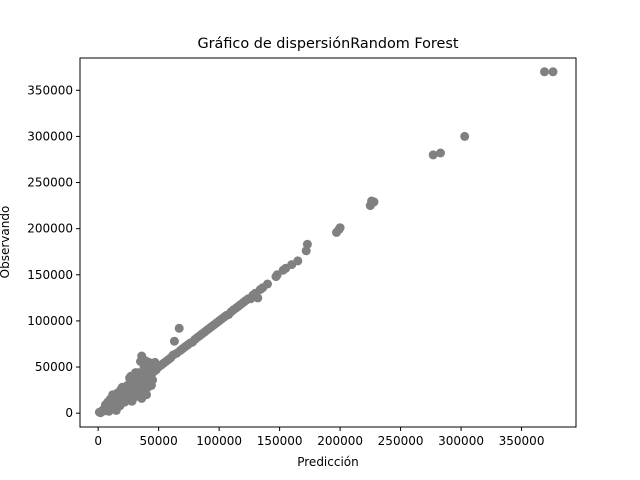 This screenshot has height=480, width=640. I want to click on y-tick-label: 50000, so click(54, 367).